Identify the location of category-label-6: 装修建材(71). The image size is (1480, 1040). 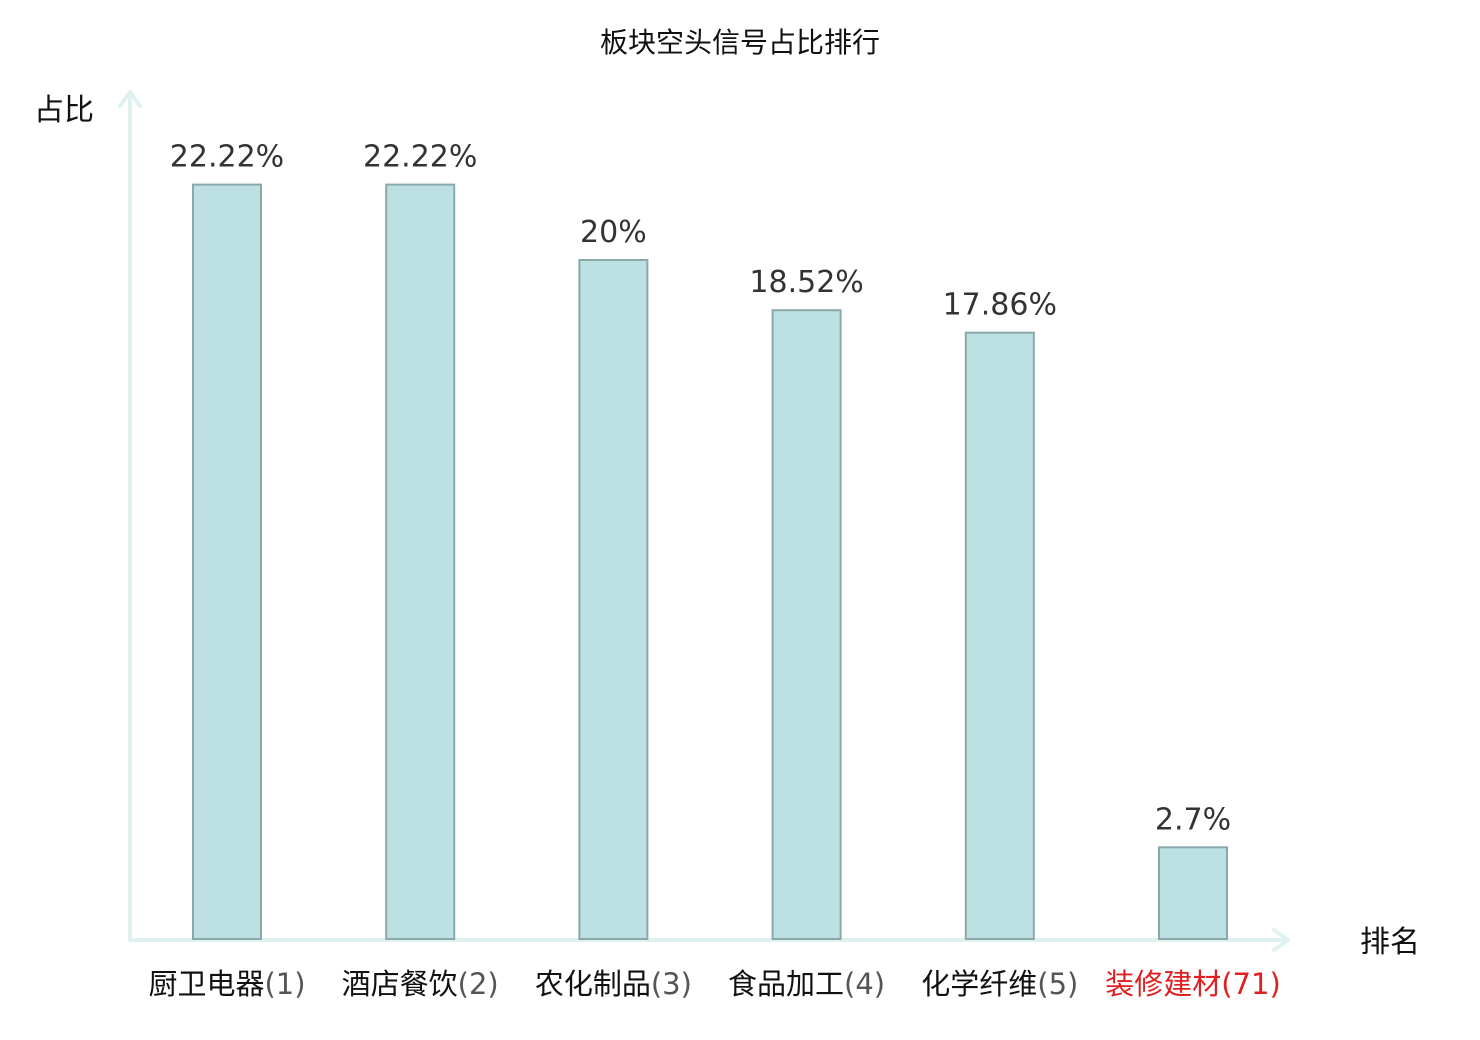
(1193, 984).